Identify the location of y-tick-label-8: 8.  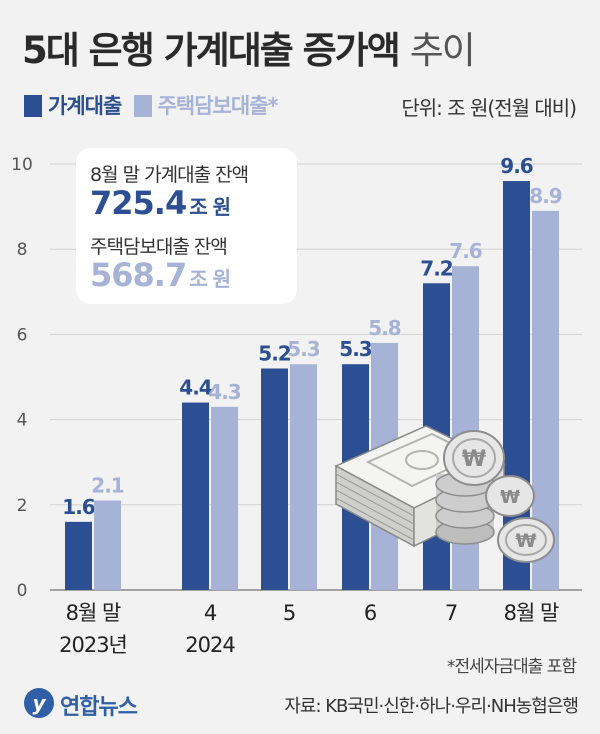
(22, 250).